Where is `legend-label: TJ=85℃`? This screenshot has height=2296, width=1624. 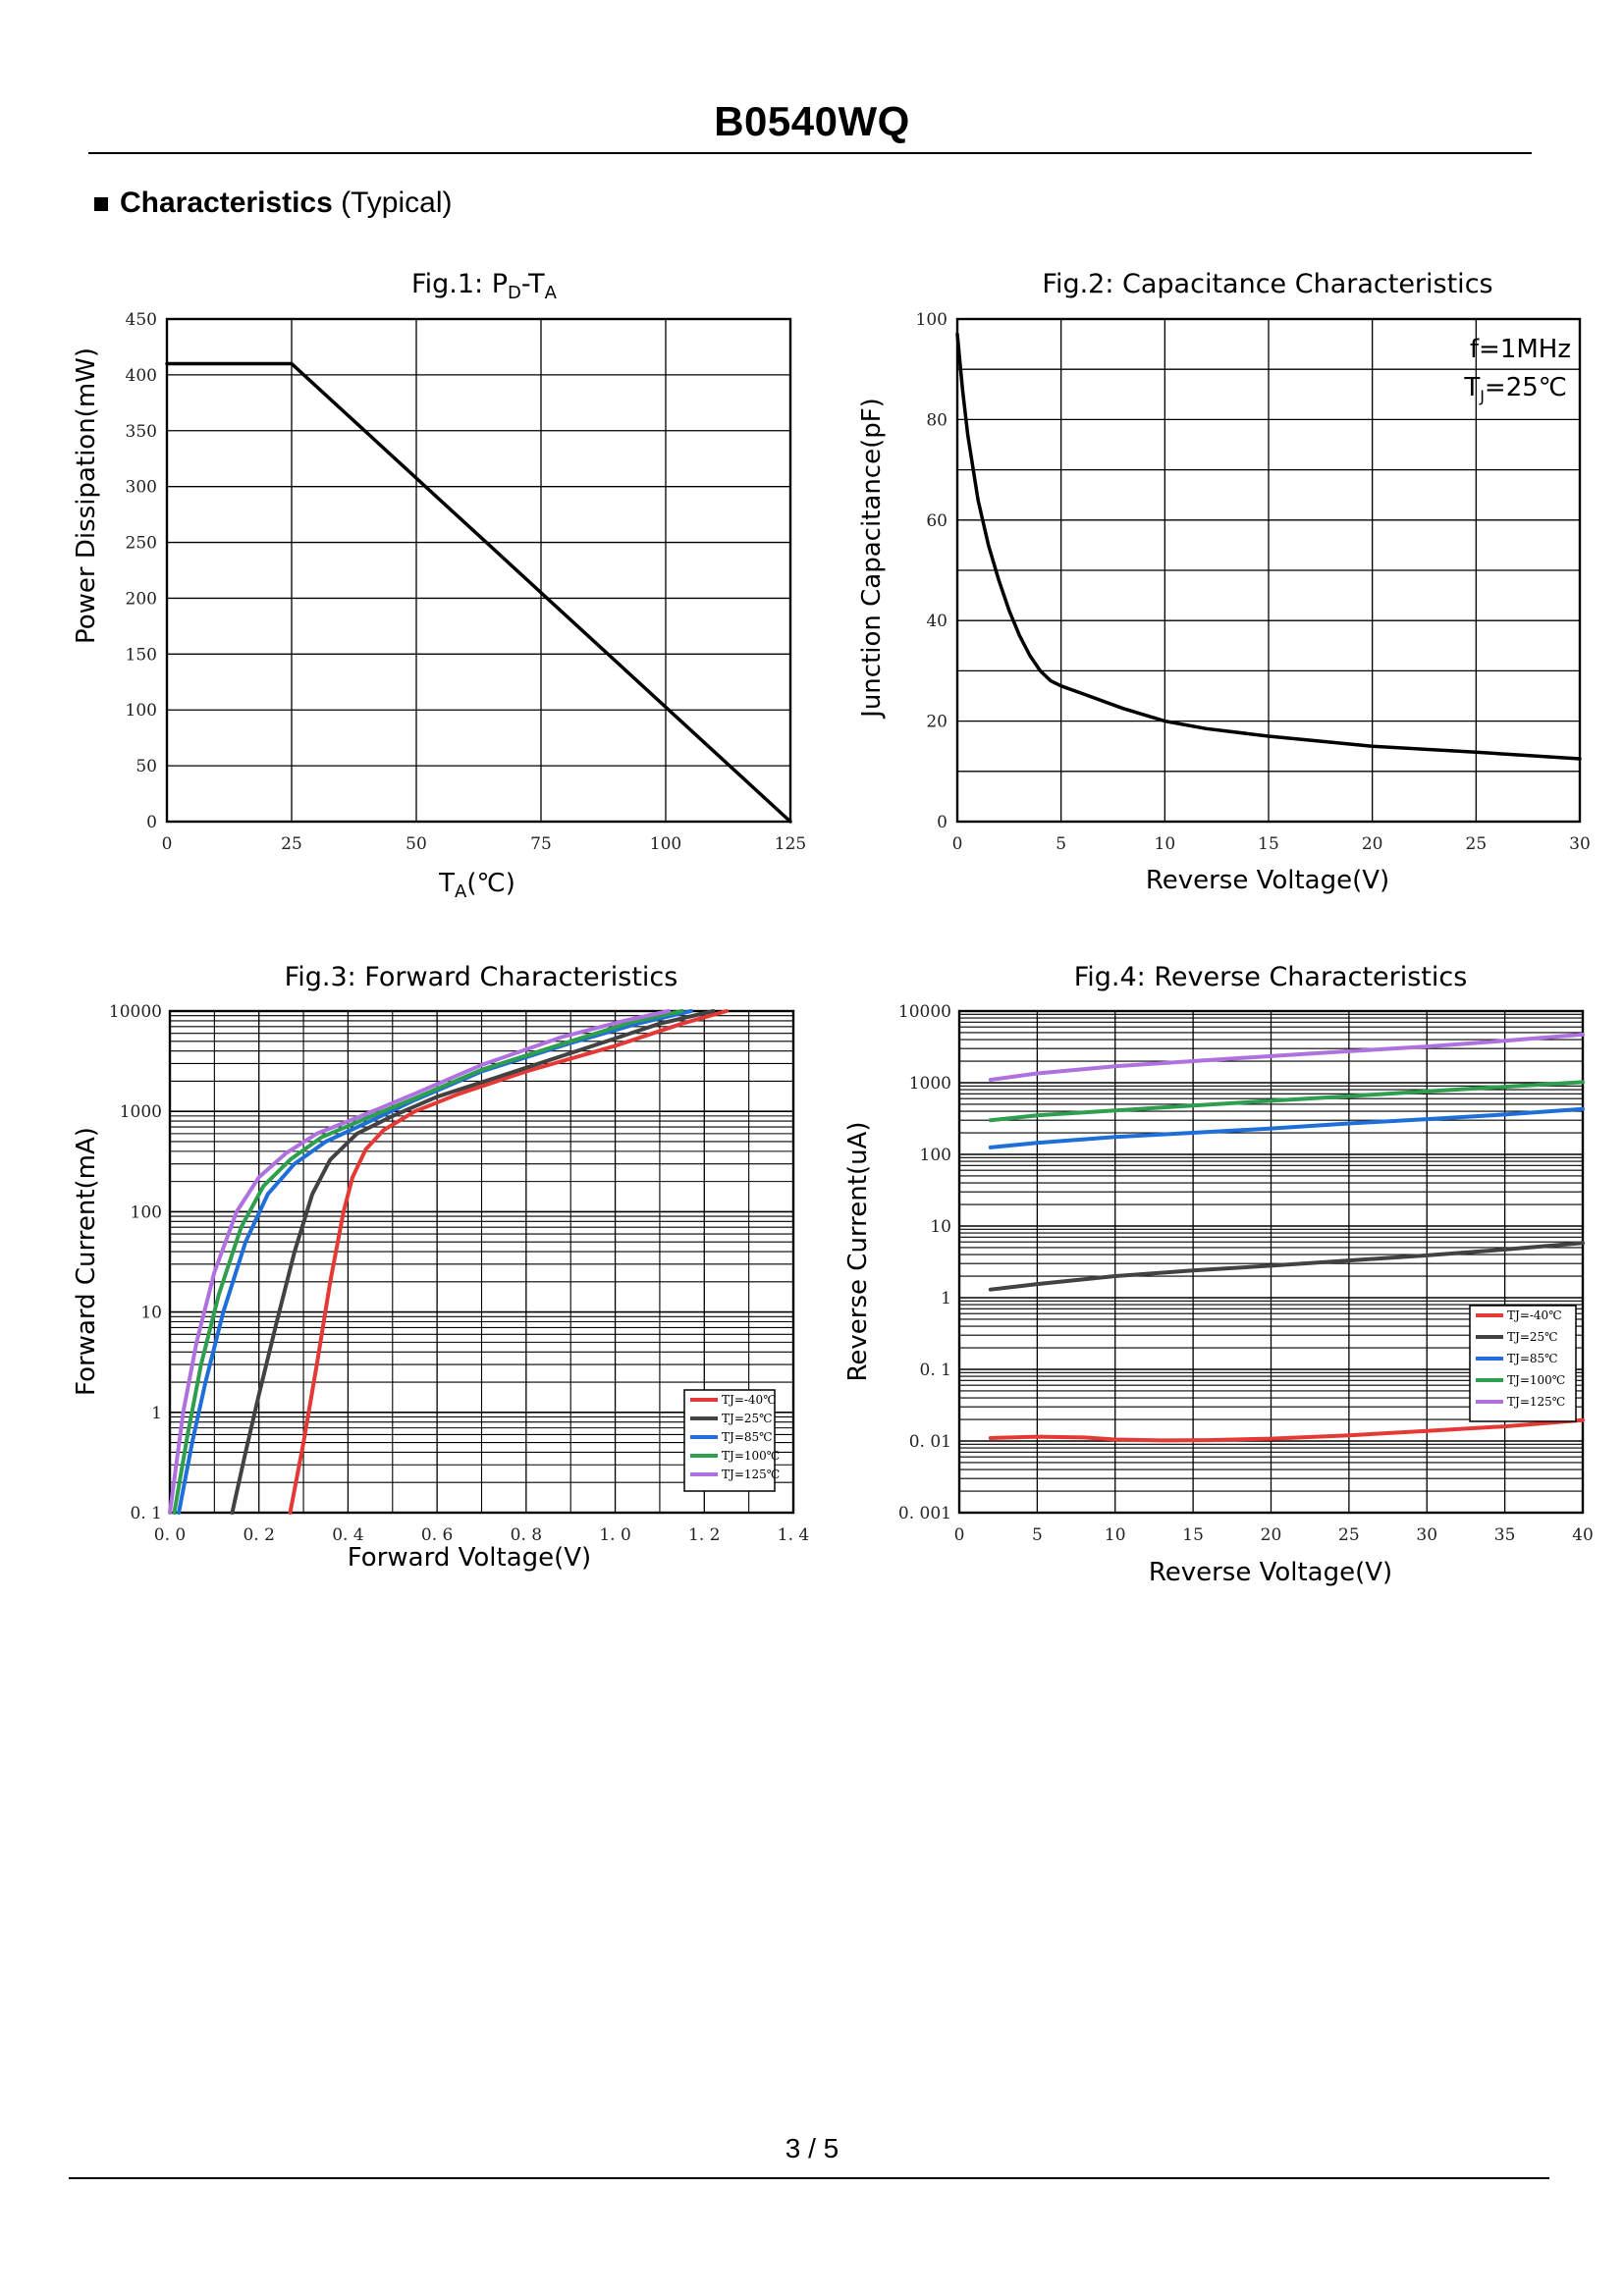 legend-label: TJ=85℃ is located at coordinates (747, 1437).